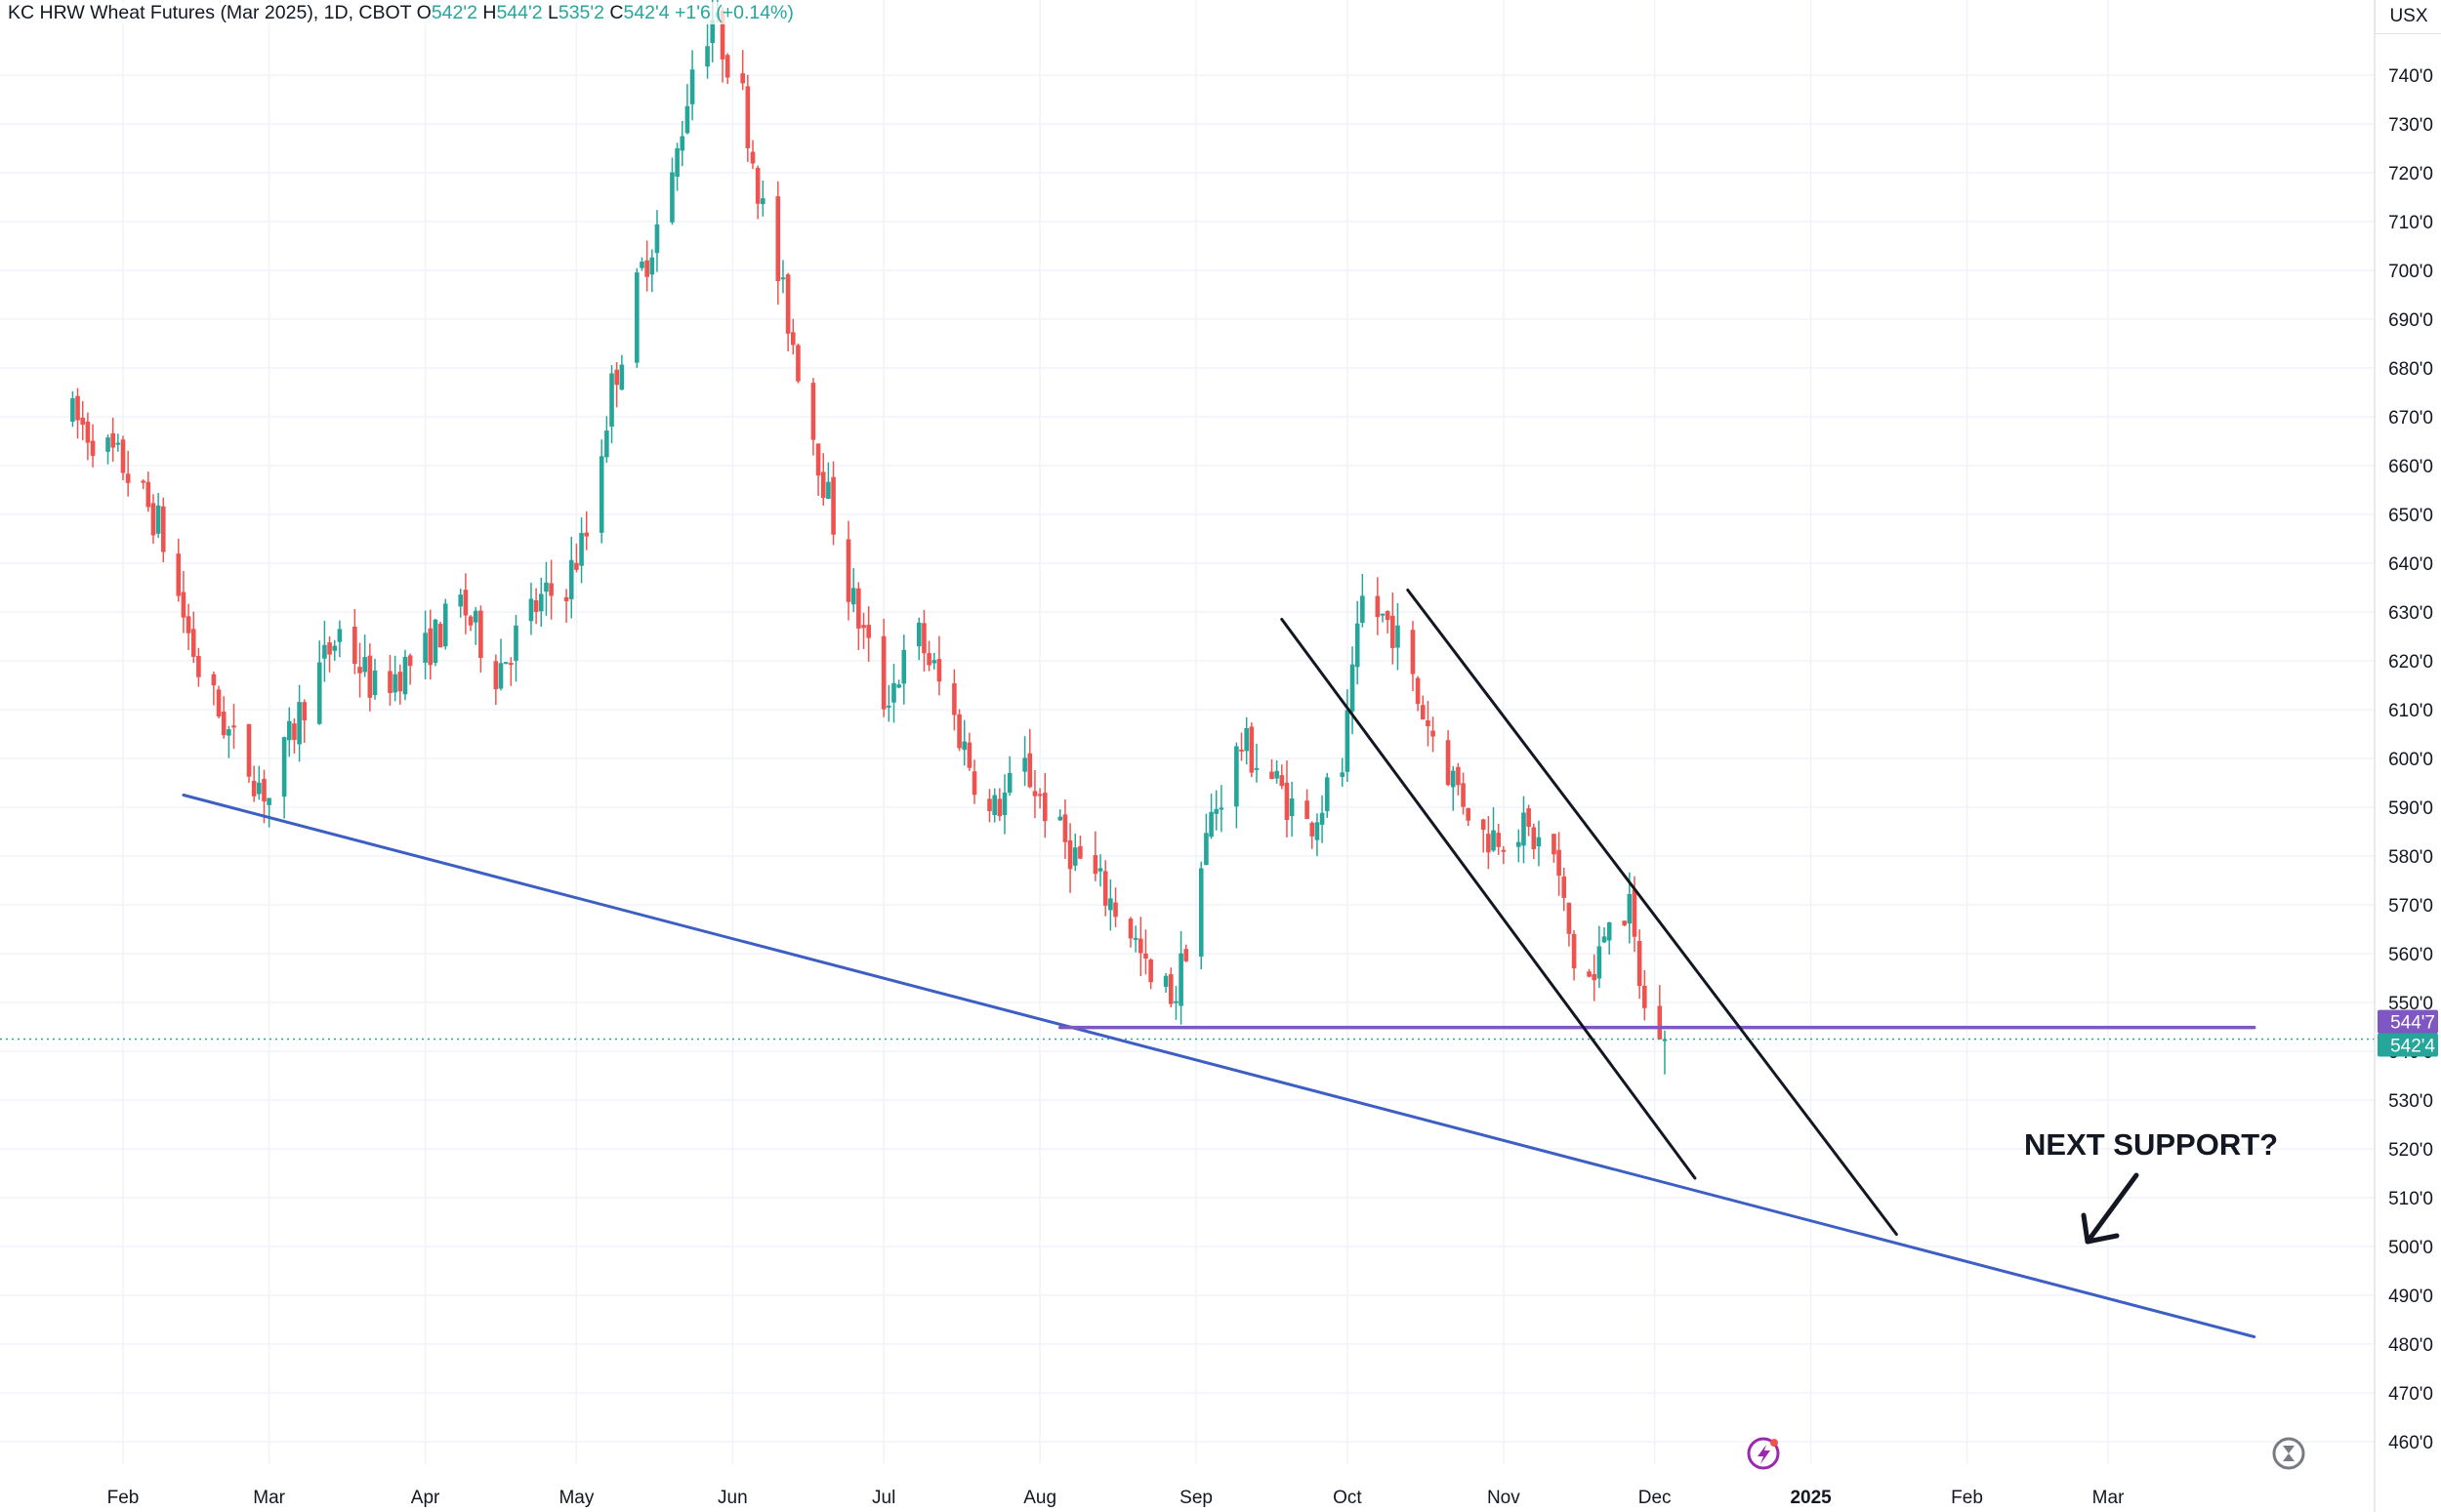 This screenshot has height=1512, width=2441. Describe the element at coordinates (1348, 1498) in the screenshot. I see `x-tick-label: Oct` at that location.